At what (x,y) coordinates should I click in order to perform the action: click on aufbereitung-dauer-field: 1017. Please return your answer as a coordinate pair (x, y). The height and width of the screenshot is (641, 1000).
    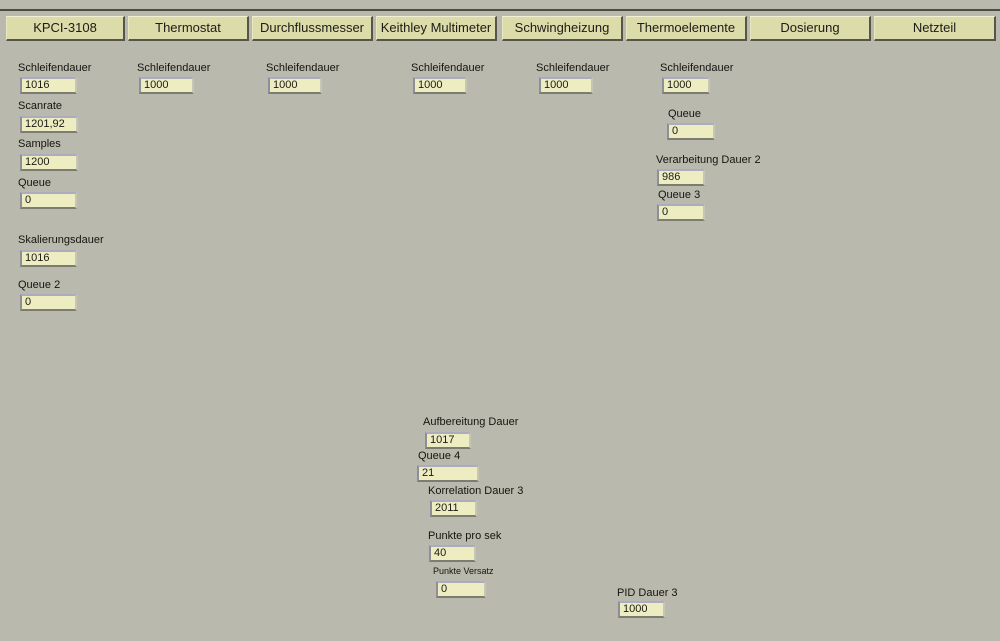
    Looking at the image, I should click on (448, 440).